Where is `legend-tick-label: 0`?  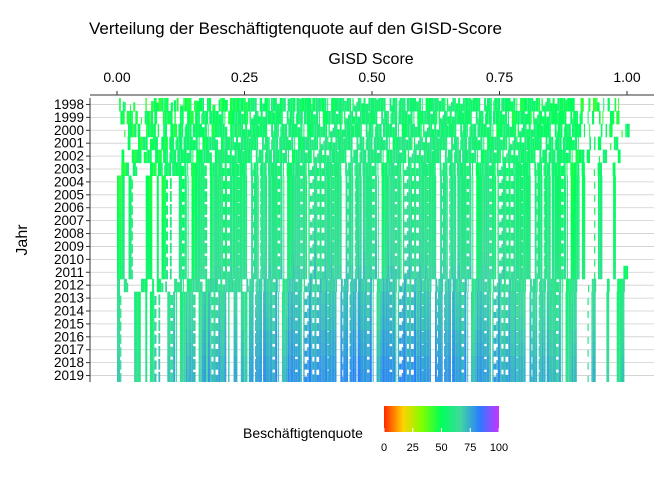
legend-tick-label: 0 is located at coordinates (384, 448).